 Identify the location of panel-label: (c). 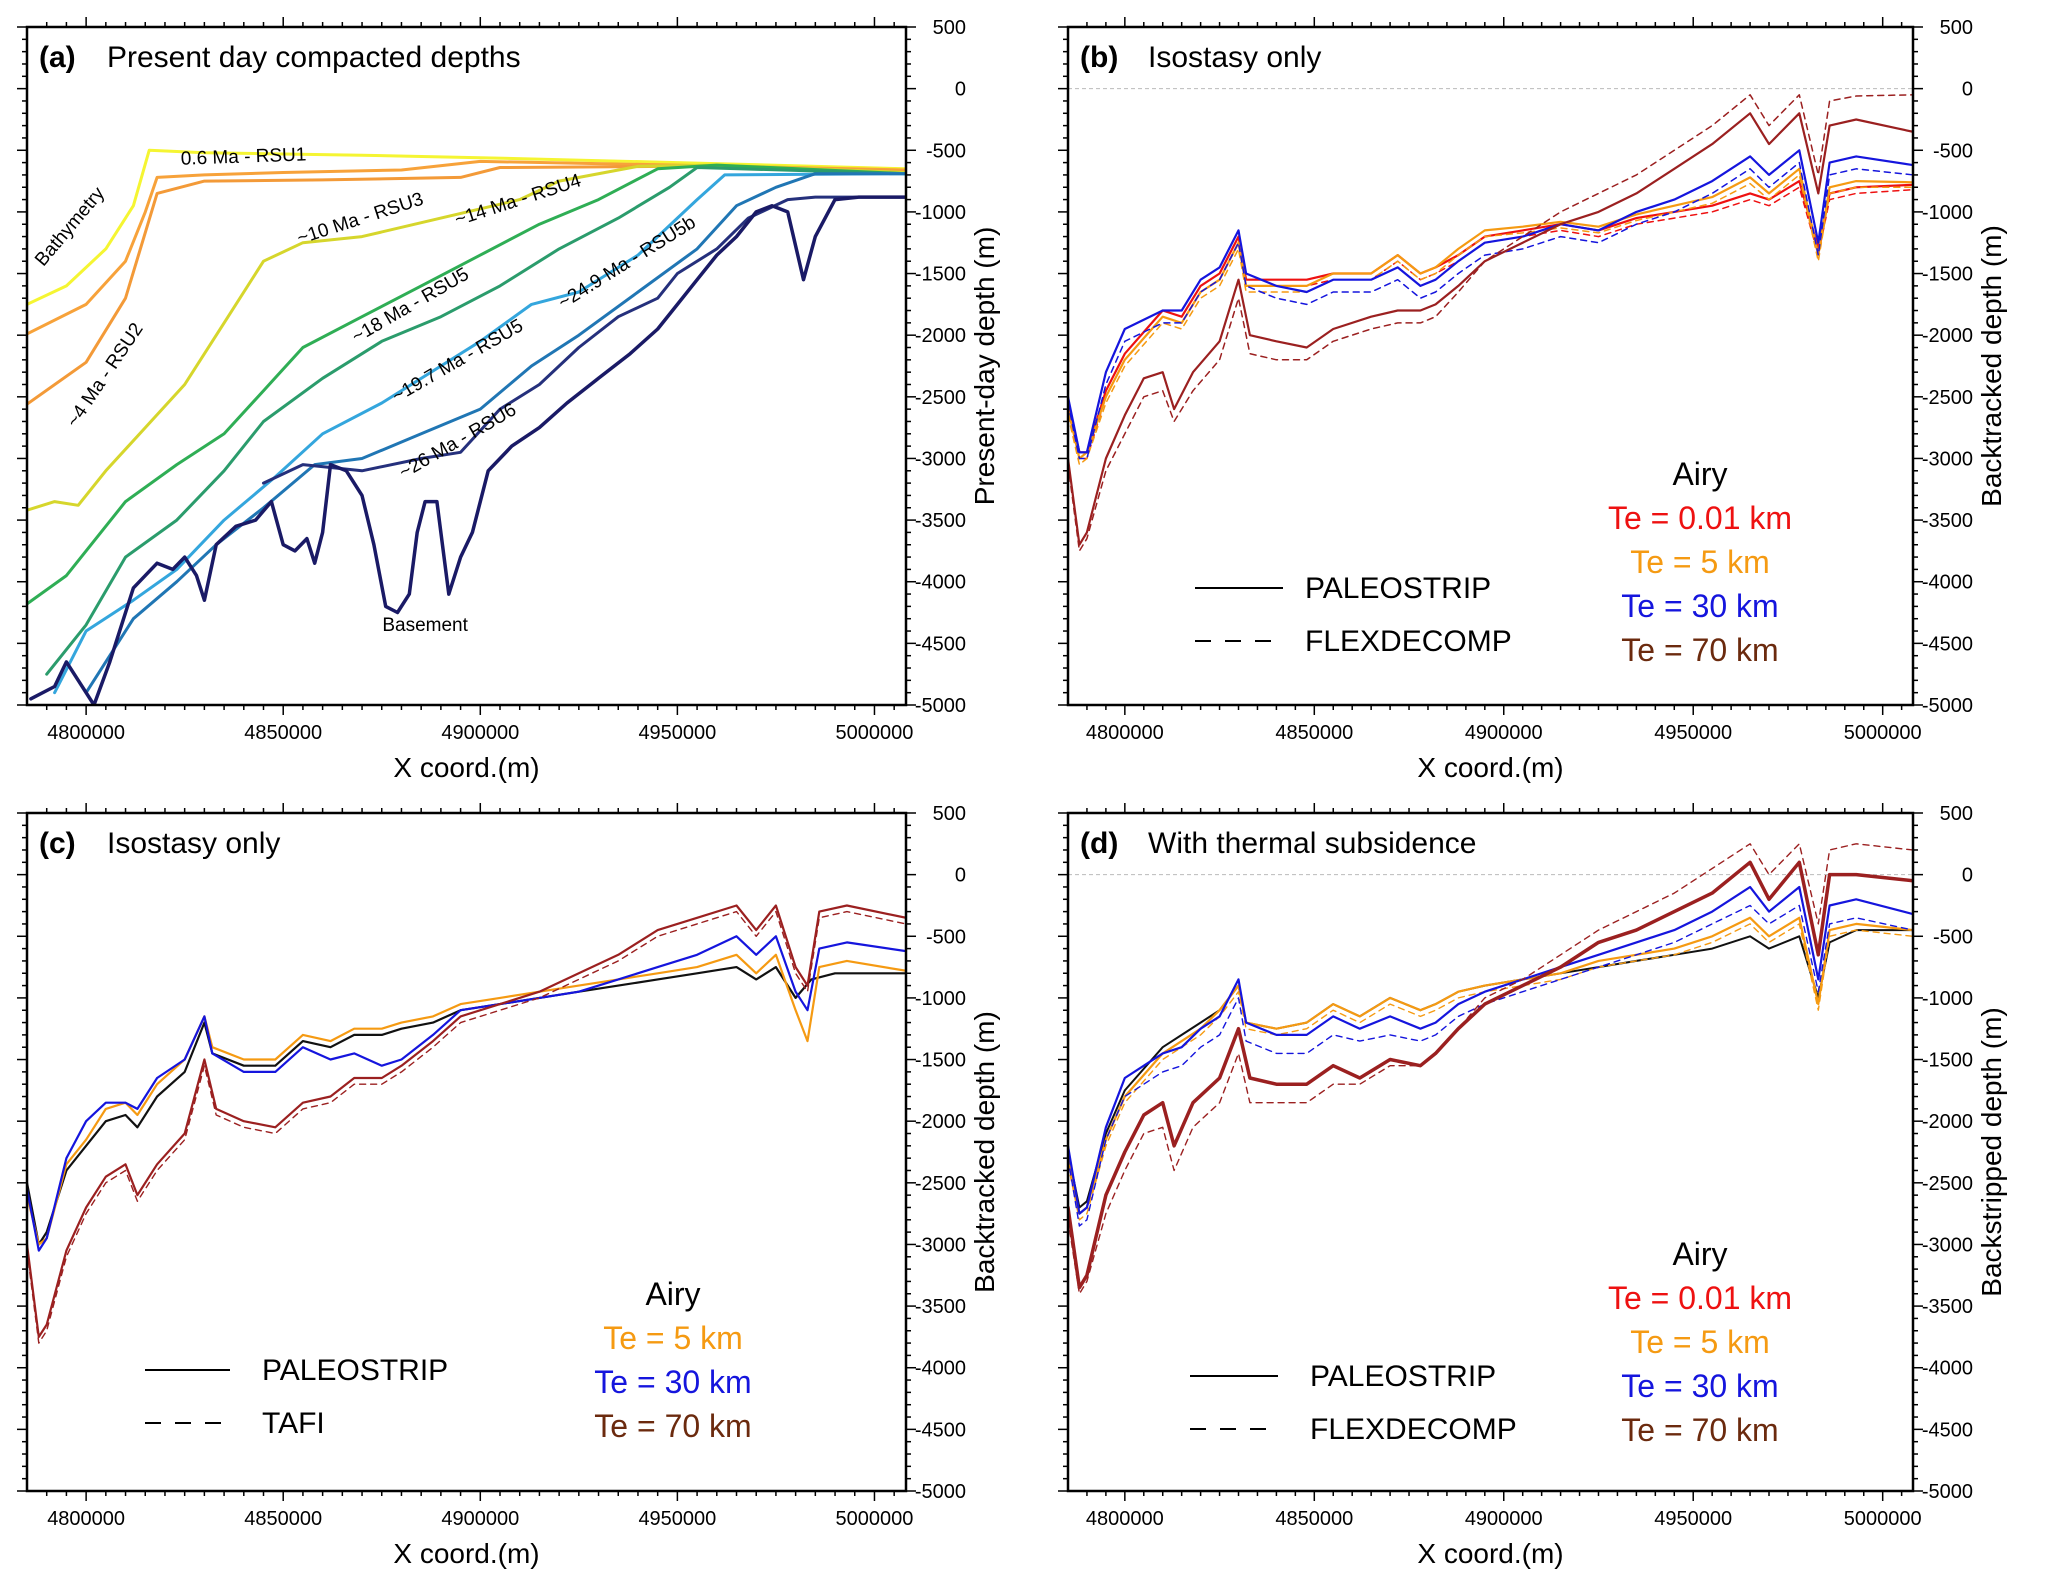
(57, 843).